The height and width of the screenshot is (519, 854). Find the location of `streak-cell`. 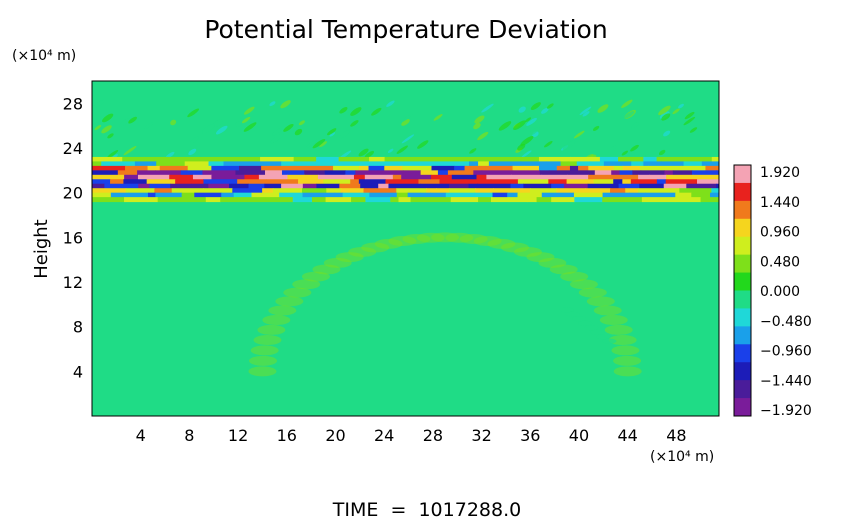

streak-cell is located at coordinates (585, 323).